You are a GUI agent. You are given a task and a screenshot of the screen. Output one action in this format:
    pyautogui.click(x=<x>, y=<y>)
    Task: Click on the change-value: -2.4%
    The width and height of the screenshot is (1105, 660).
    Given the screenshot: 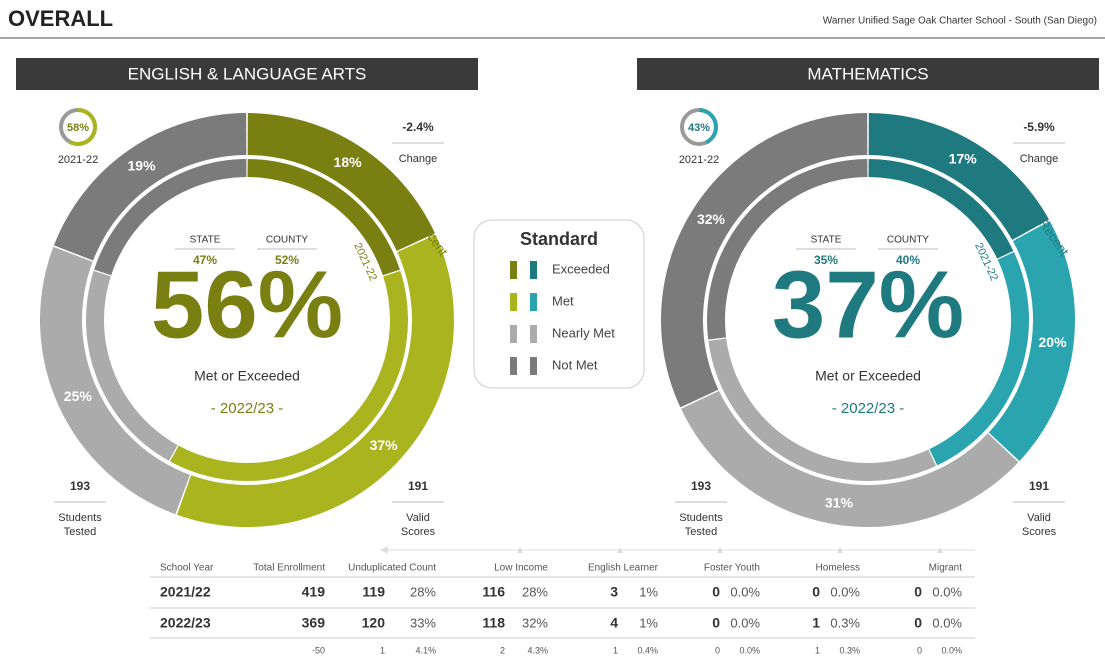 What is the action you would take?
    pyautogui.click(x=418, y=127)
    